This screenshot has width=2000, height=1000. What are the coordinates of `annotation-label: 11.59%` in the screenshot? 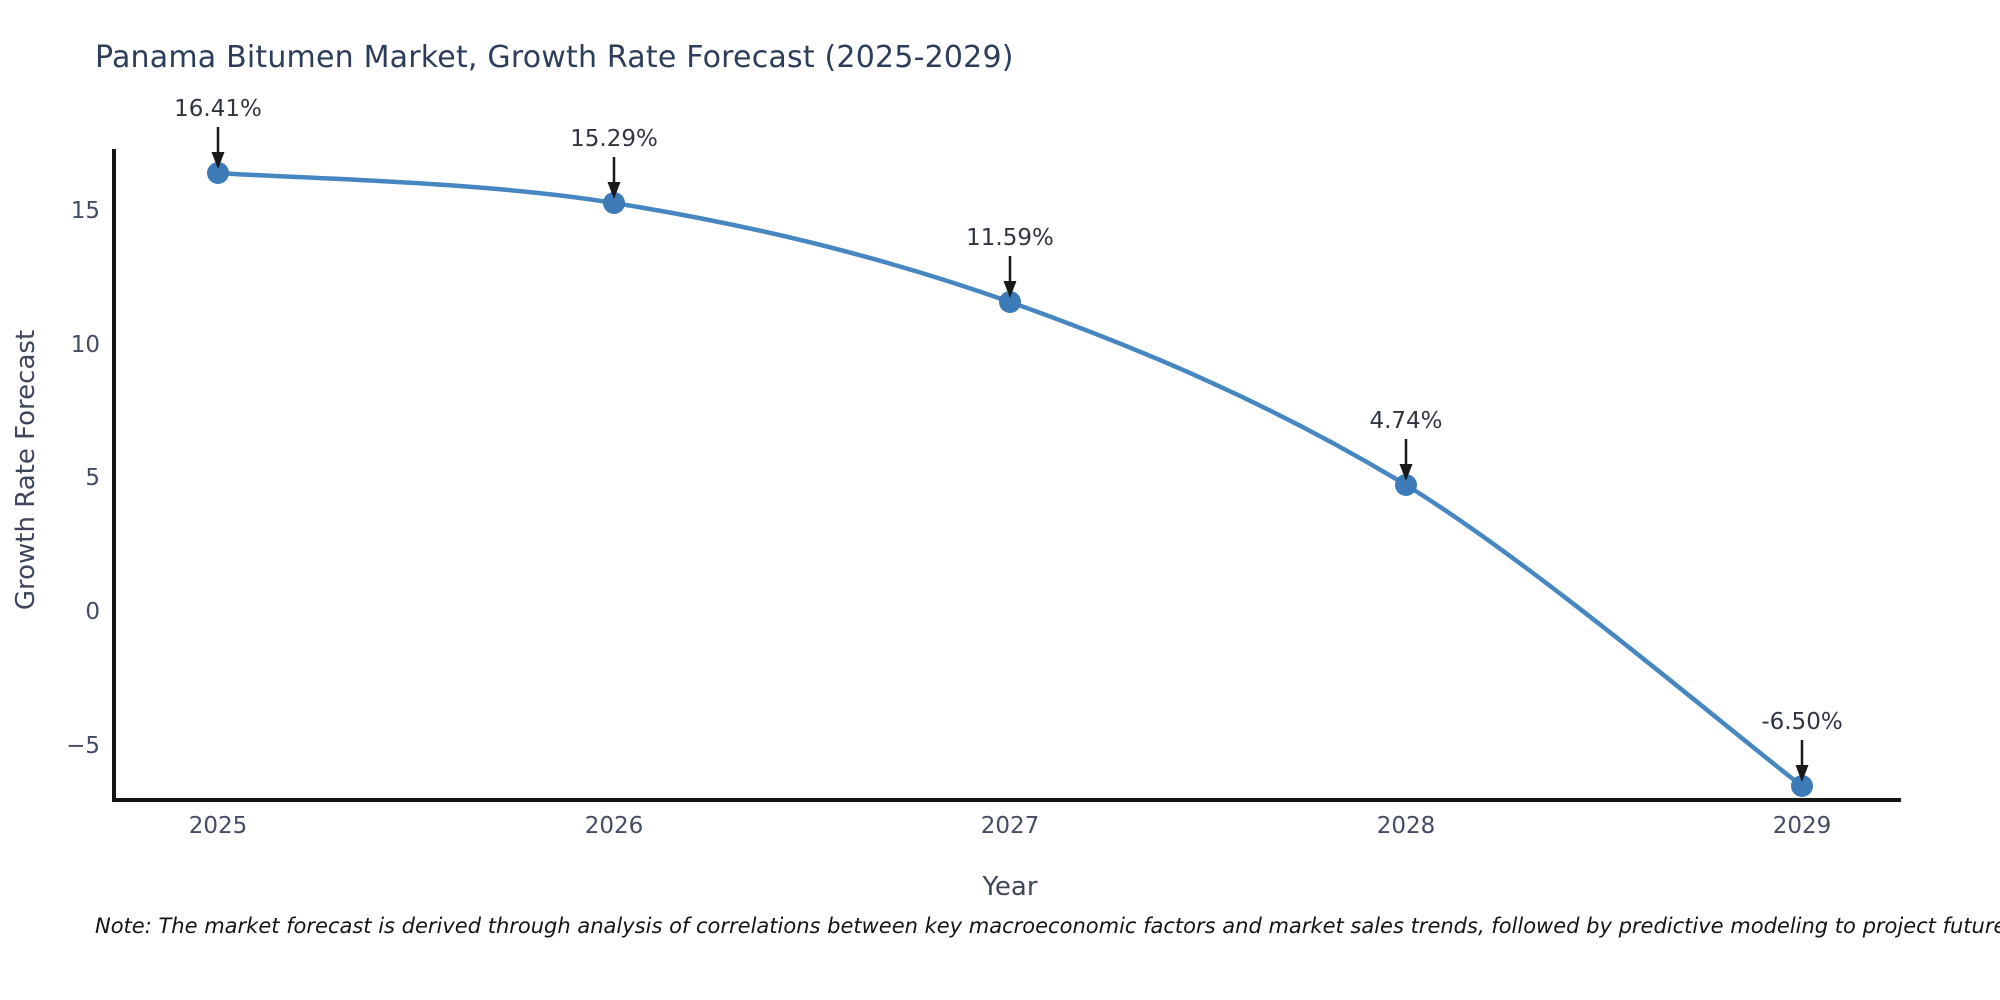 It's located at (1010, 238).